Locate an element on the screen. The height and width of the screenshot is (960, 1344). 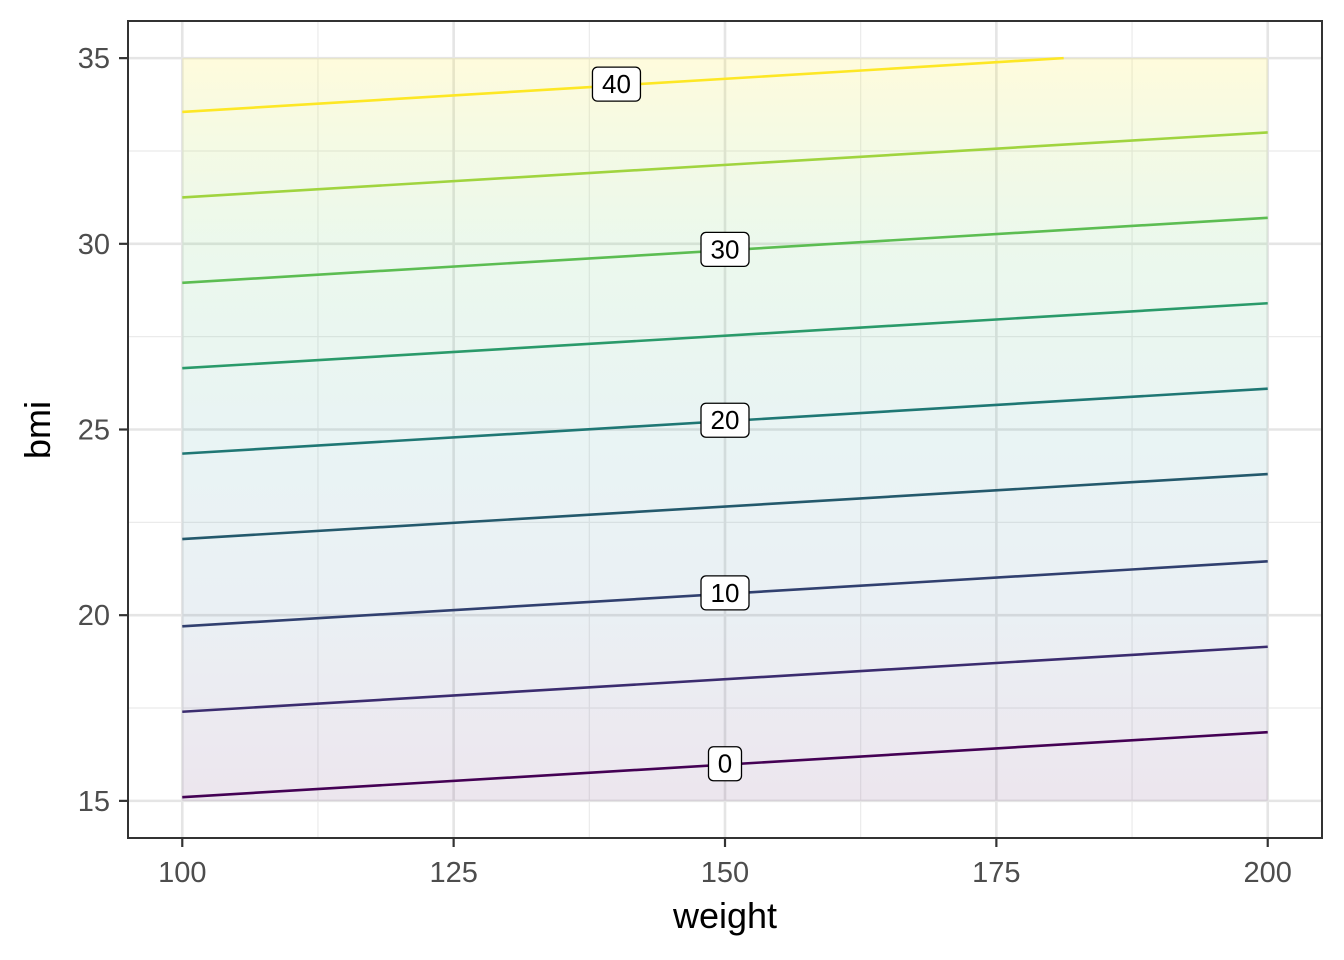
x-tick-label: 200 is located at coordinates (1268, 873).